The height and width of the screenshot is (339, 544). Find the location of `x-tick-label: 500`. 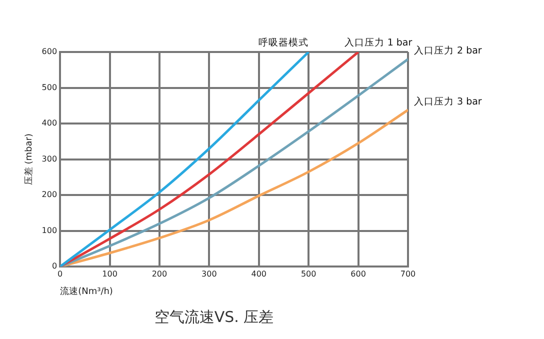

x-tick-label: 500 is located at coordinates (308, 273).